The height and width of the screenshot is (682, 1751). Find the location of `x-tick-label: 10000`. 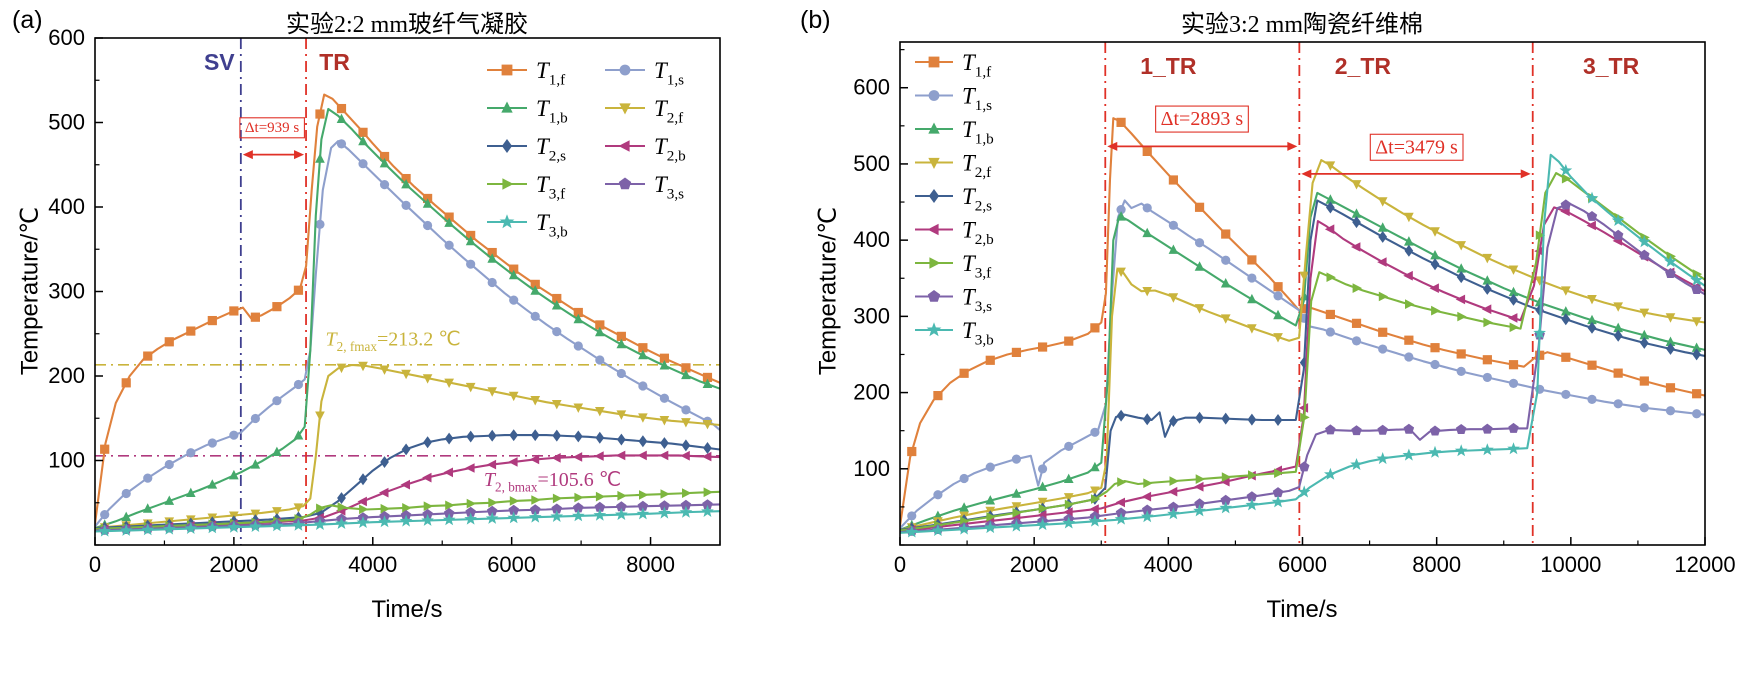

x-tick-label: 10000 is located at coordinates (1570, 564).